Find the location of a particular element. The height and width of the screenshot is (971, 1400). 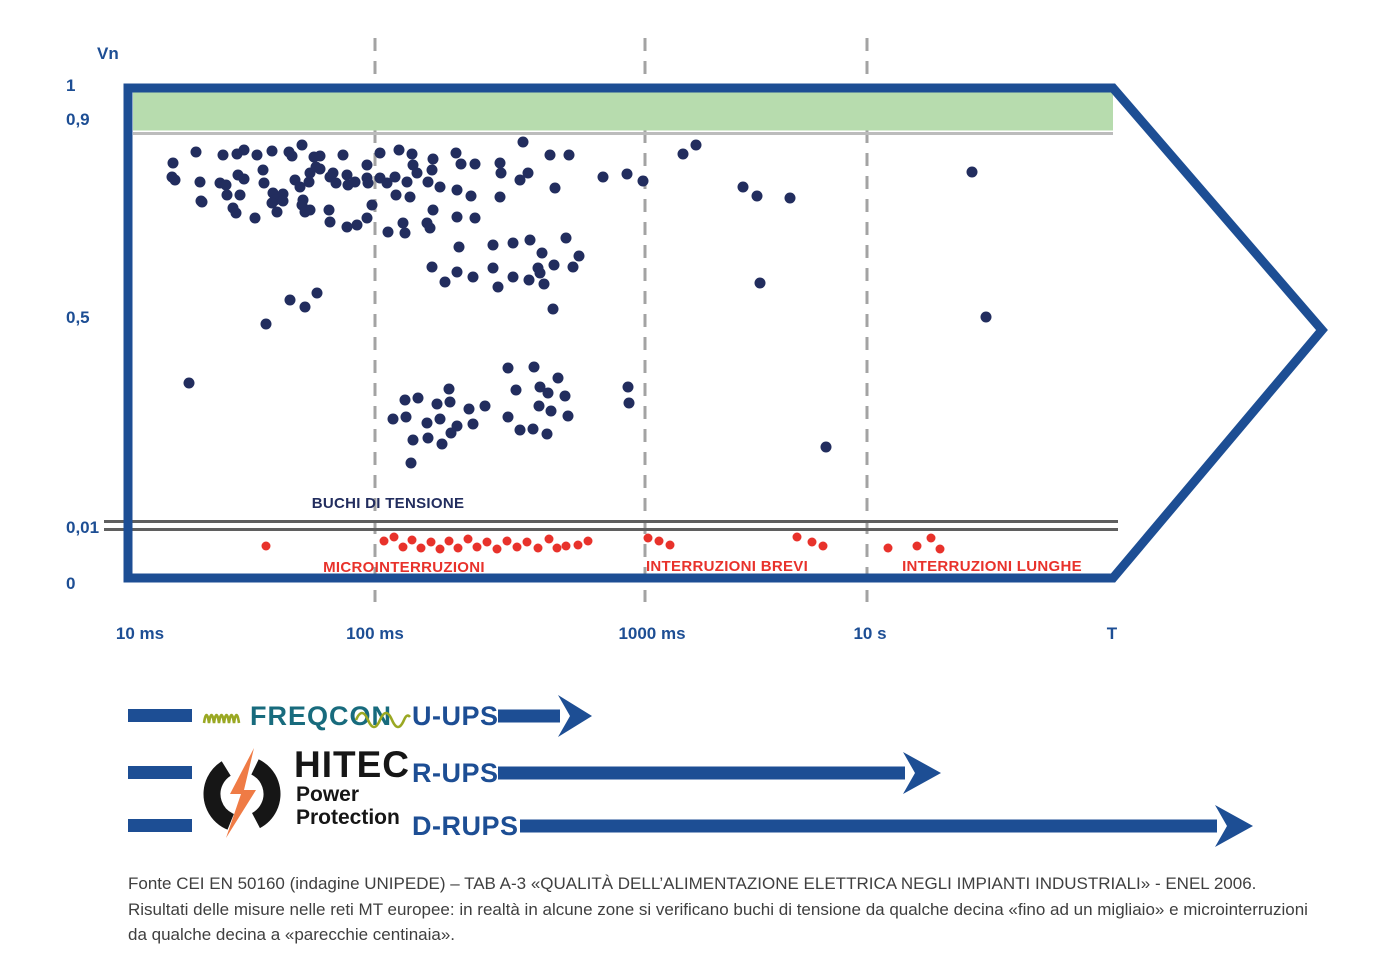

band-underline is located at coordinates (623, 133).